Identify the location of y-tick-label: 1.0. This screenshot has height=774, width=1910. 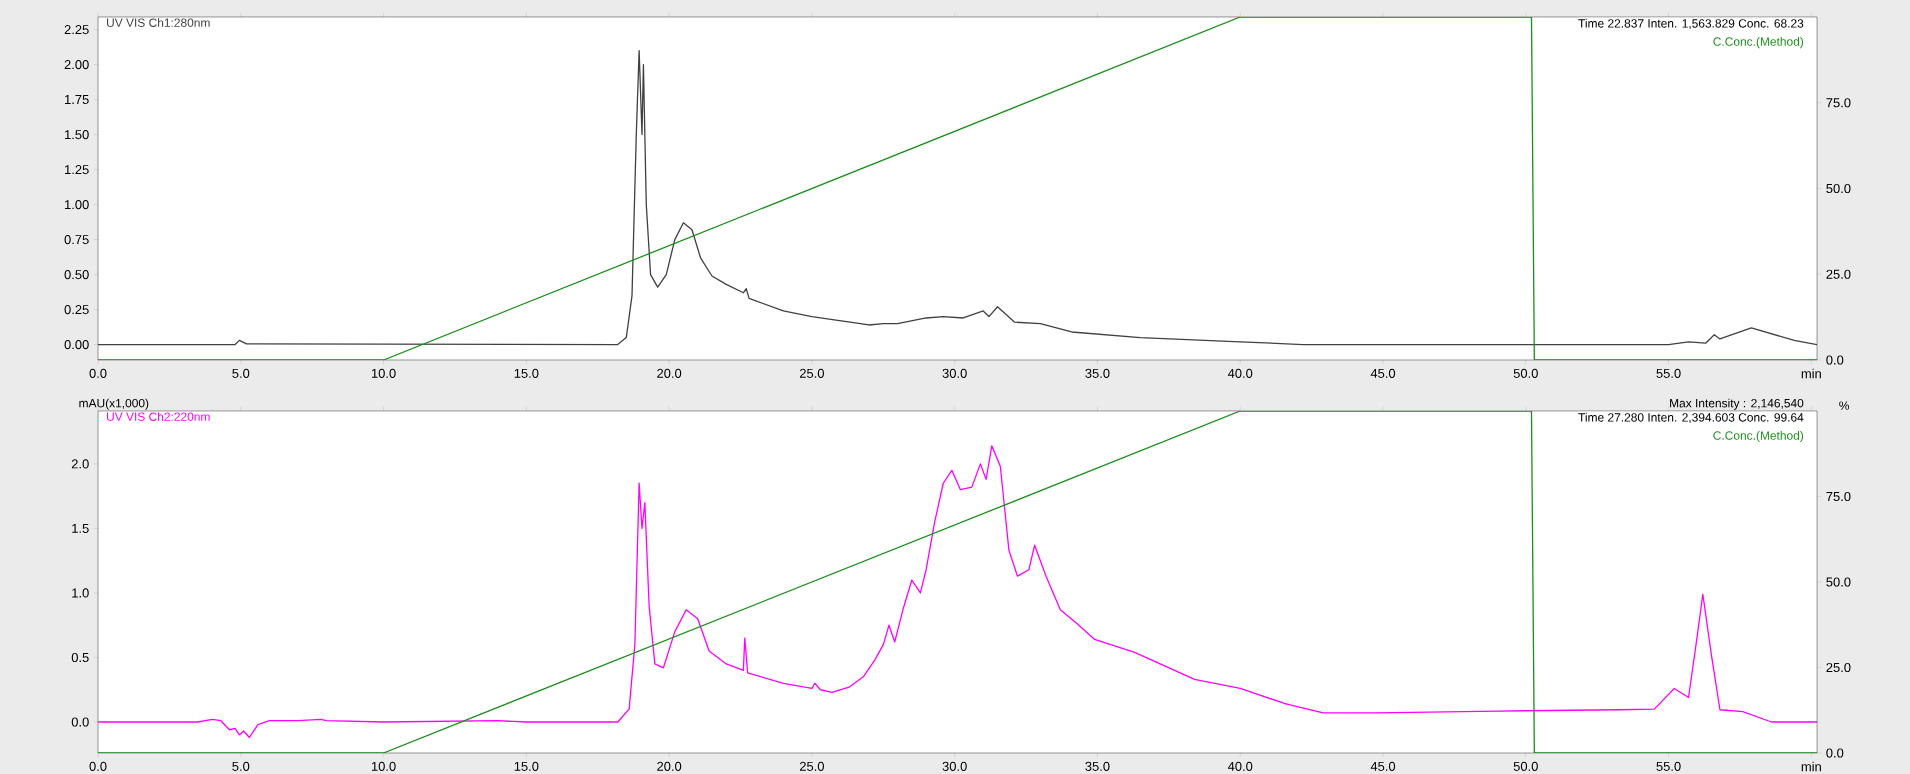
(80, 593).